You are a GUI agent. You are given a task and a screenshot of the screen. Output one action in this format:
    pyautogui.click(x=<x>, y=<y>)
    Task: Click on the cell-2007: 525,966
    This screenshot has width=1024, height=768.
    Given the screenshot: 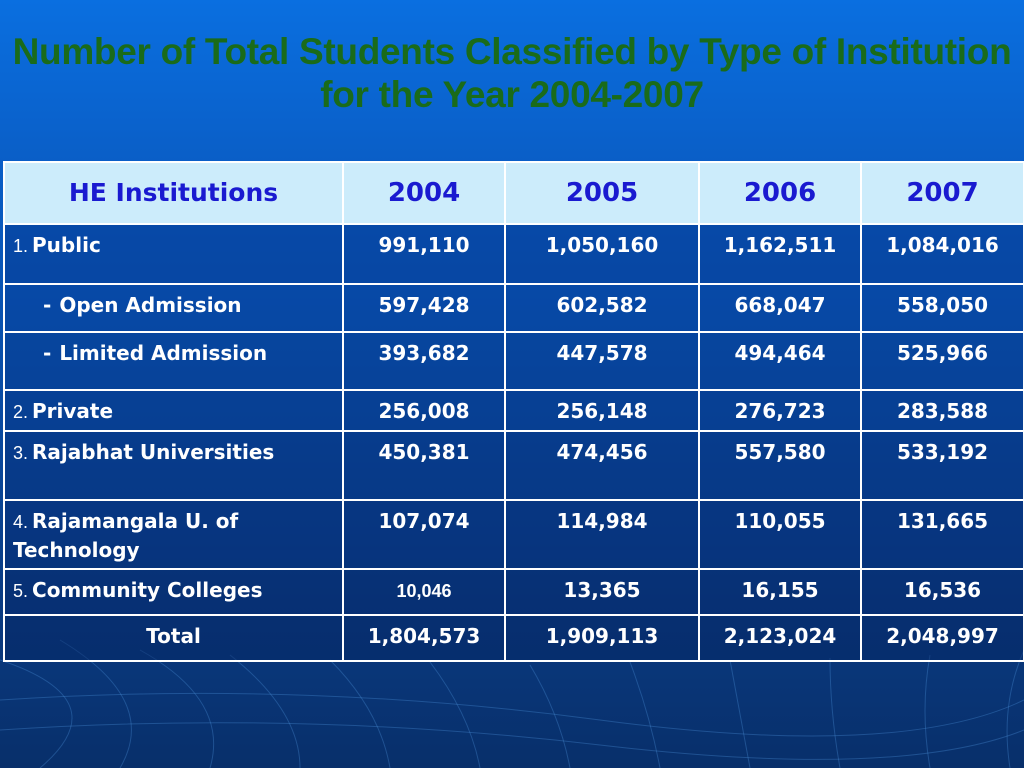 What is the action you would take?
    pyautogui.click(x=942, y=361)
    